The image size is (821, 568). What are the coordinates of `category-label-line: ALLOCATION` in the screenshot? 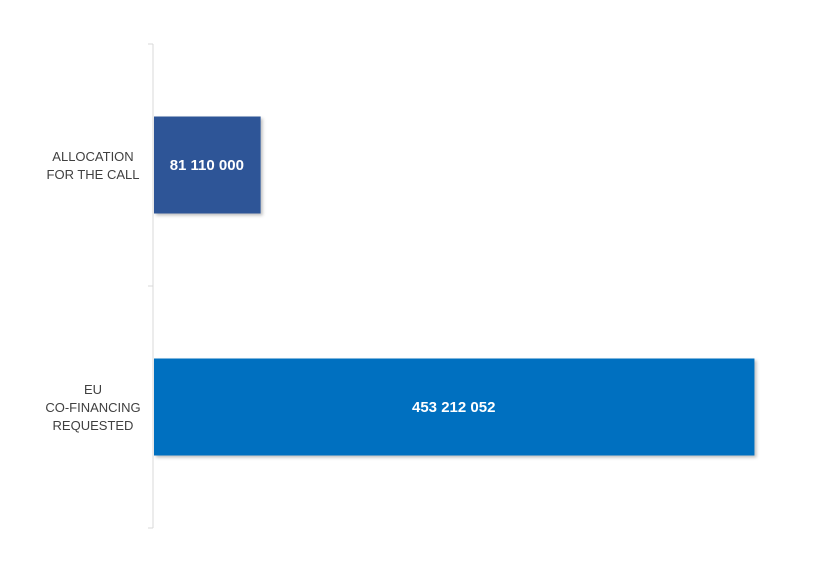 It's located at (92, 156).